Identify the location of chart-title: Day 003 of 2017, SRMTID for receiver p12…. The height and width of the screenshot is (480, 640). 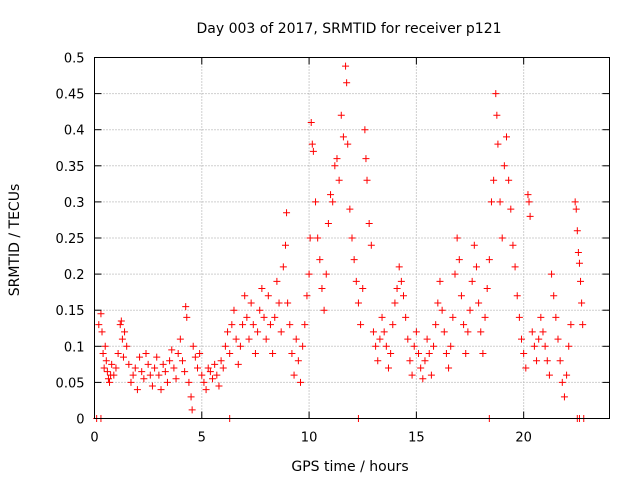
(348, 29).